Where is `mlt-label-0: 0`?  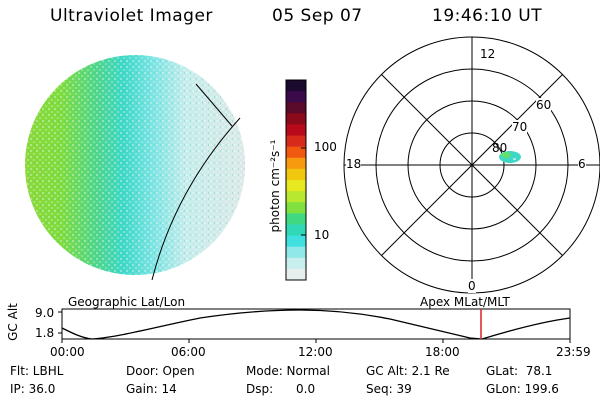
mlt-label-0: 0 is located at coordinates (472, 286).